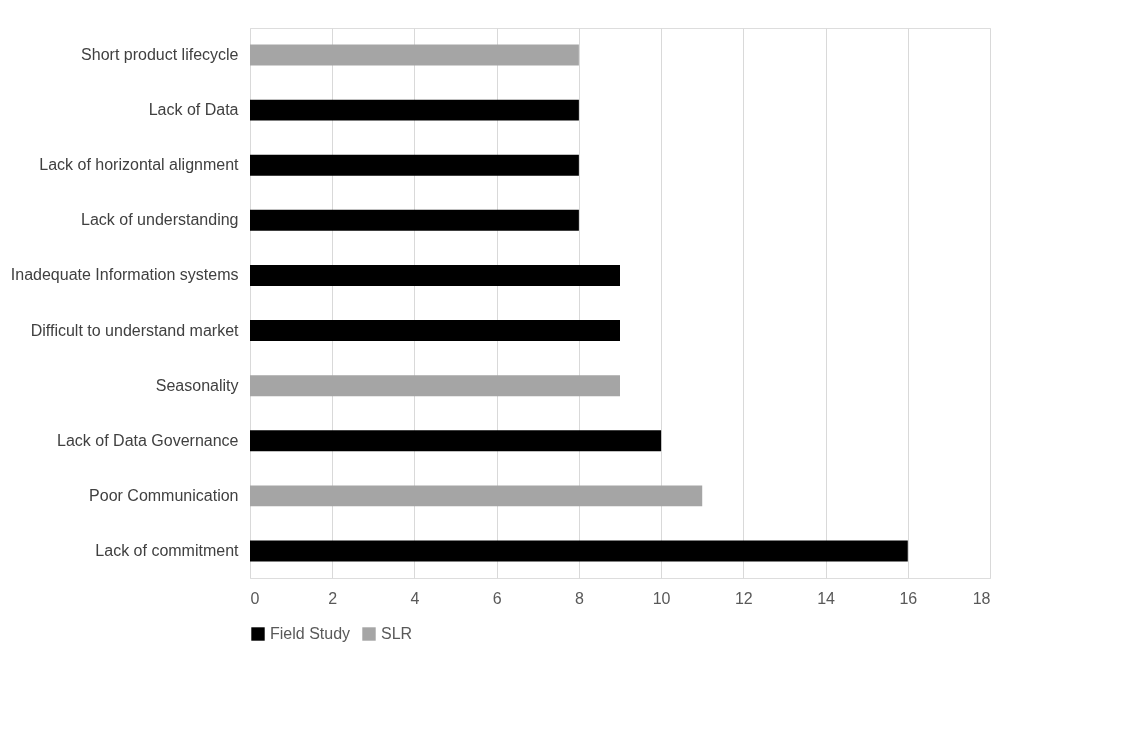  What do you see at coordinates (310, 633) in the screenshot?
I see `legend-label: Field Study` at bounding box center [310, 633].